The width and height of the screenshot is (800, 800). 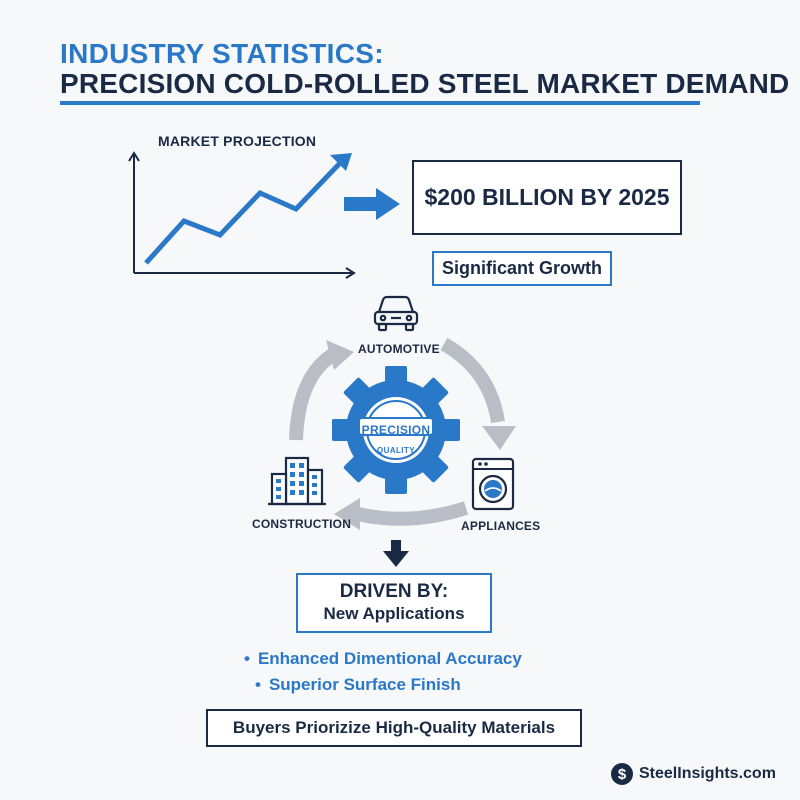 What do you see at coordinates (394, 591) in the screenshot?
I see `driven-by-heading: DRIVEN BY:` at bounding box center [394, 591].